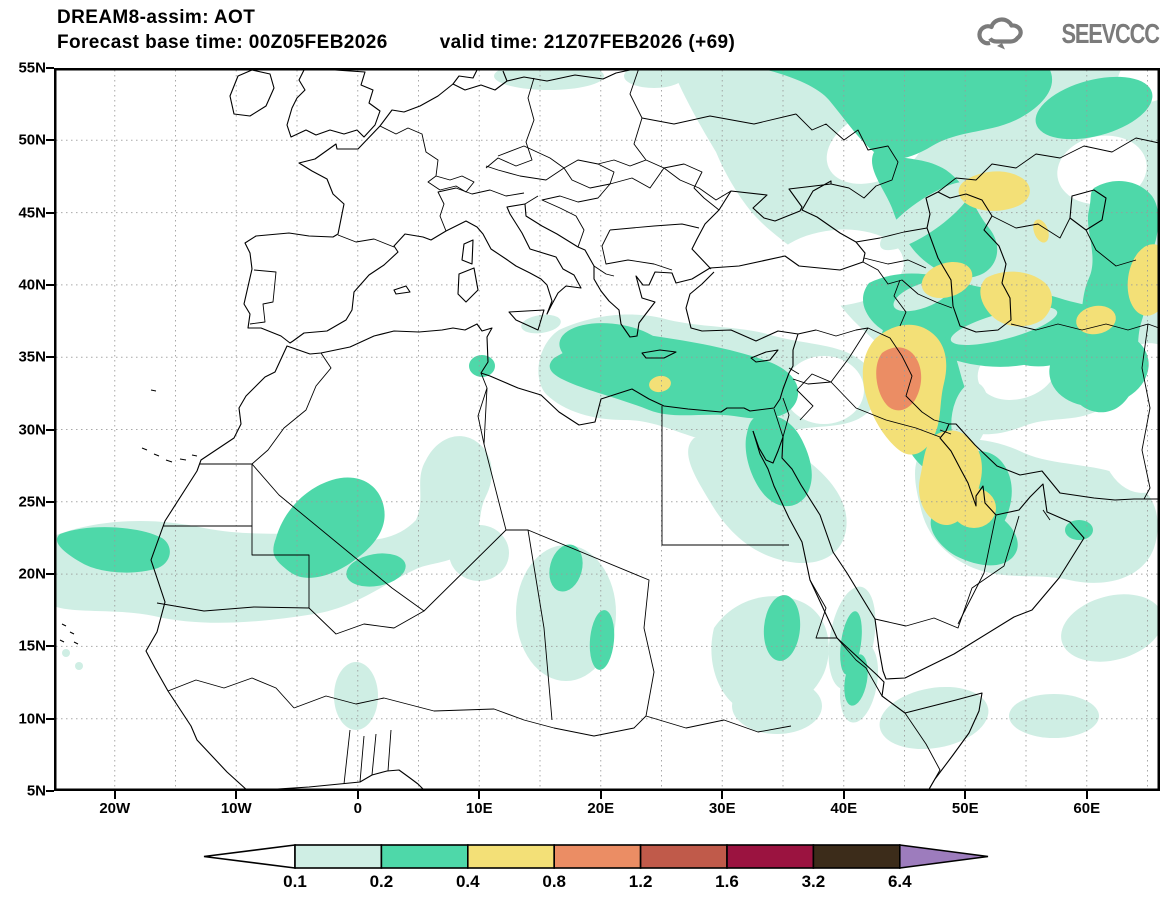  I want to click on seevccc-logo: SEEVCCC, so click(1068, 34).